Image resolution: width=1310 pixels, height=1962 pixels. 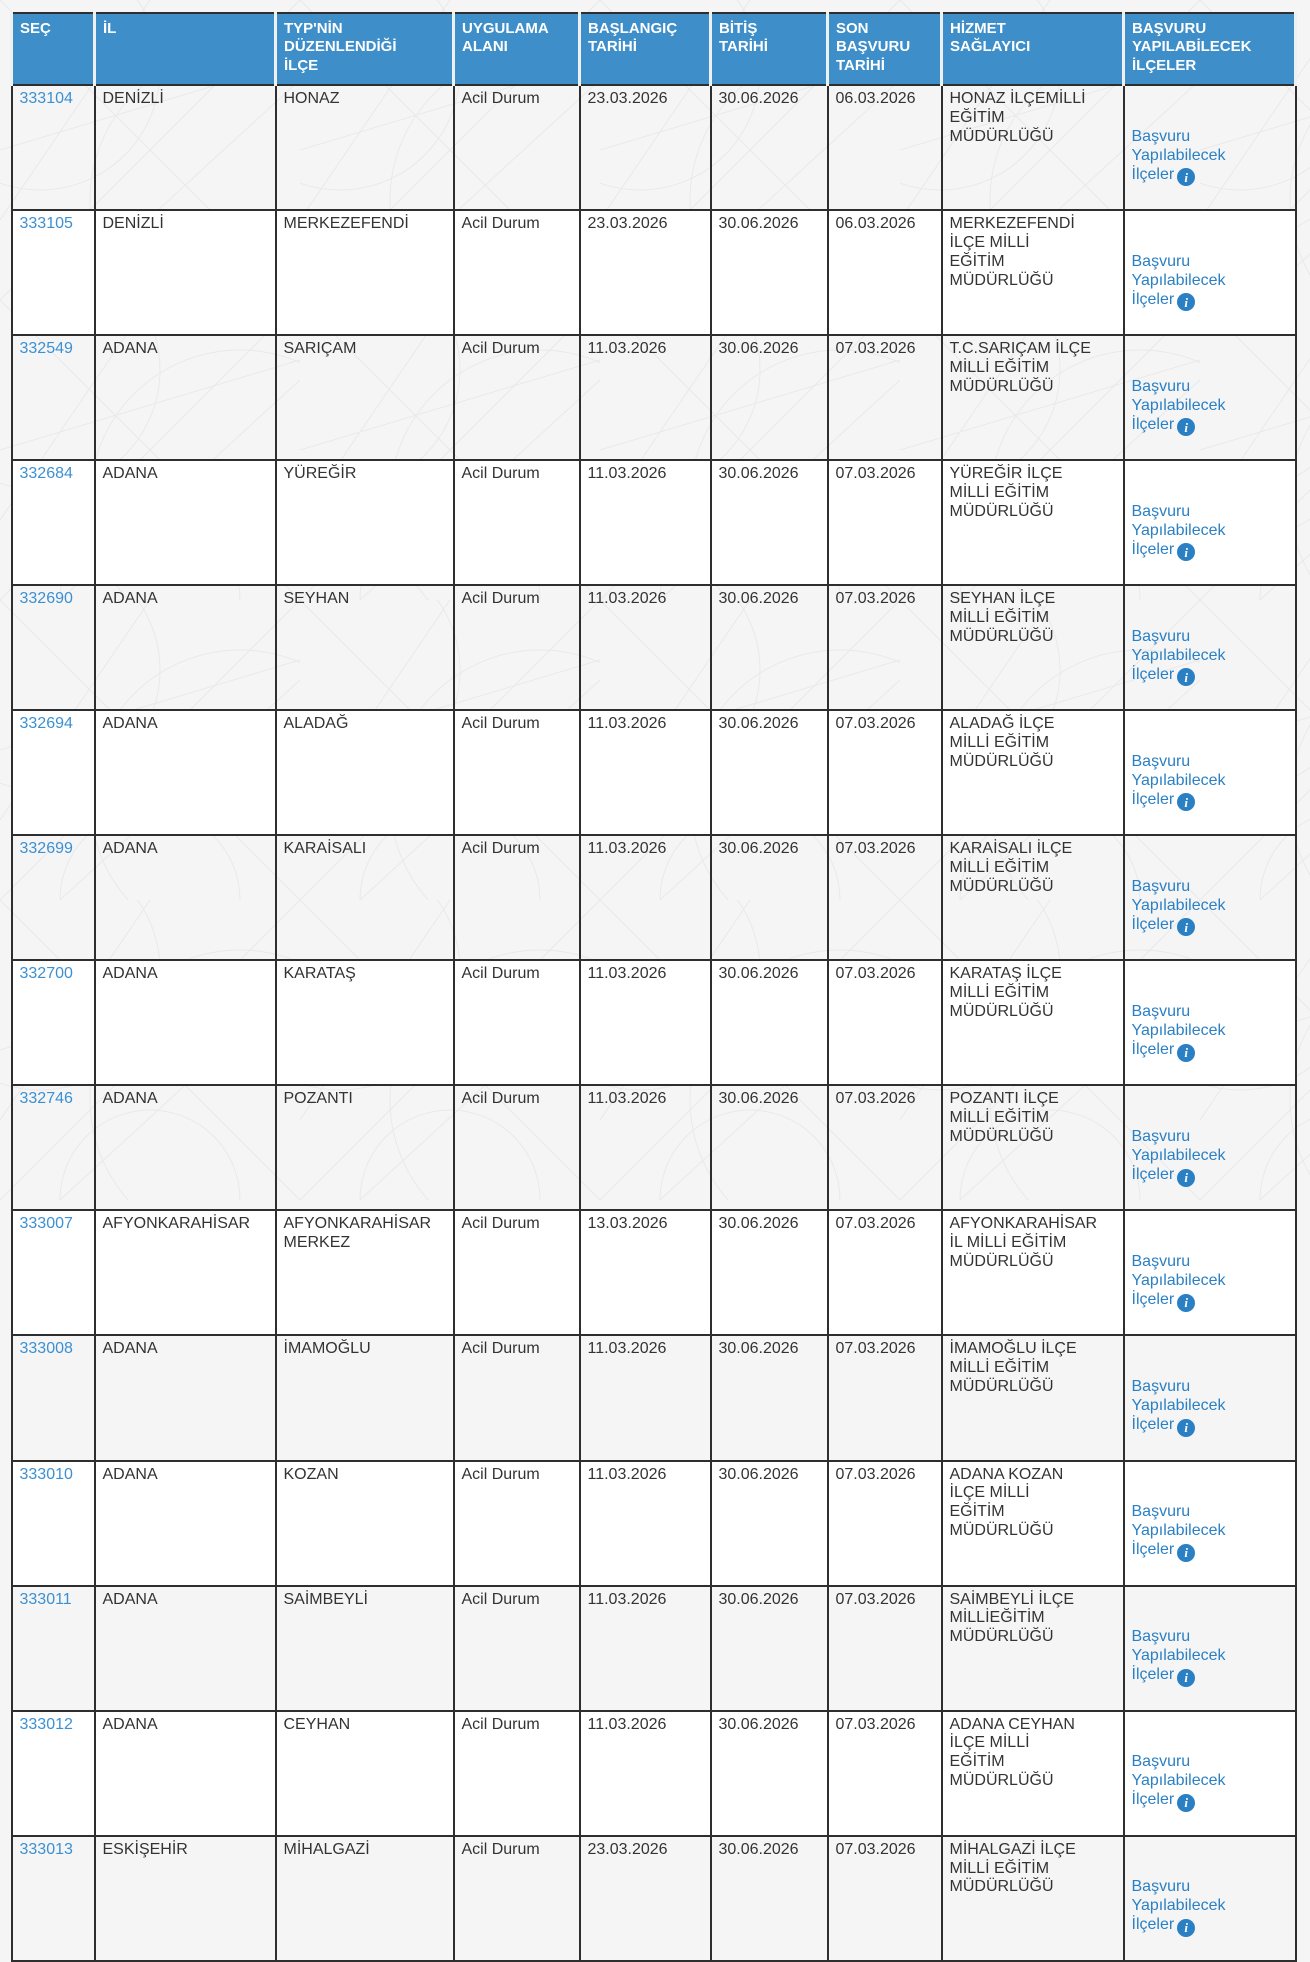 What do you see at coordinates (46, 1474) in the screenshot?
I see `listing-id-link: 333010` at bounding box center [46, 1474].